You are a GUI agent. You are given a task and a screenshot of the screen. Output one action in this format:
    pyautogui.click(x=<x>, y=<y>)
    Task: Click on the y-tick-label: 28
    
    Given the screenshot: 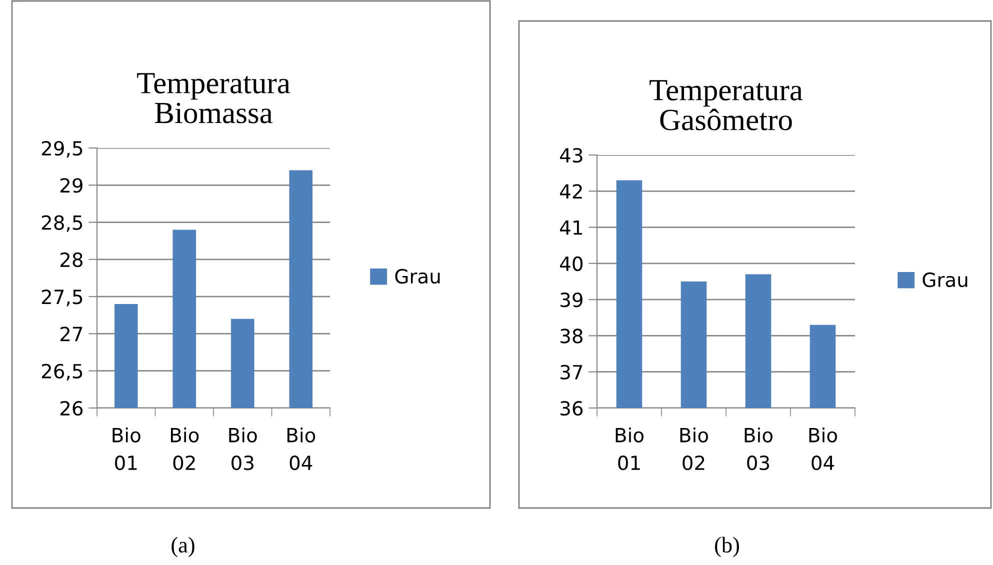 What is the action you would take?
    pyautogui.click(x=71, y=260)
    